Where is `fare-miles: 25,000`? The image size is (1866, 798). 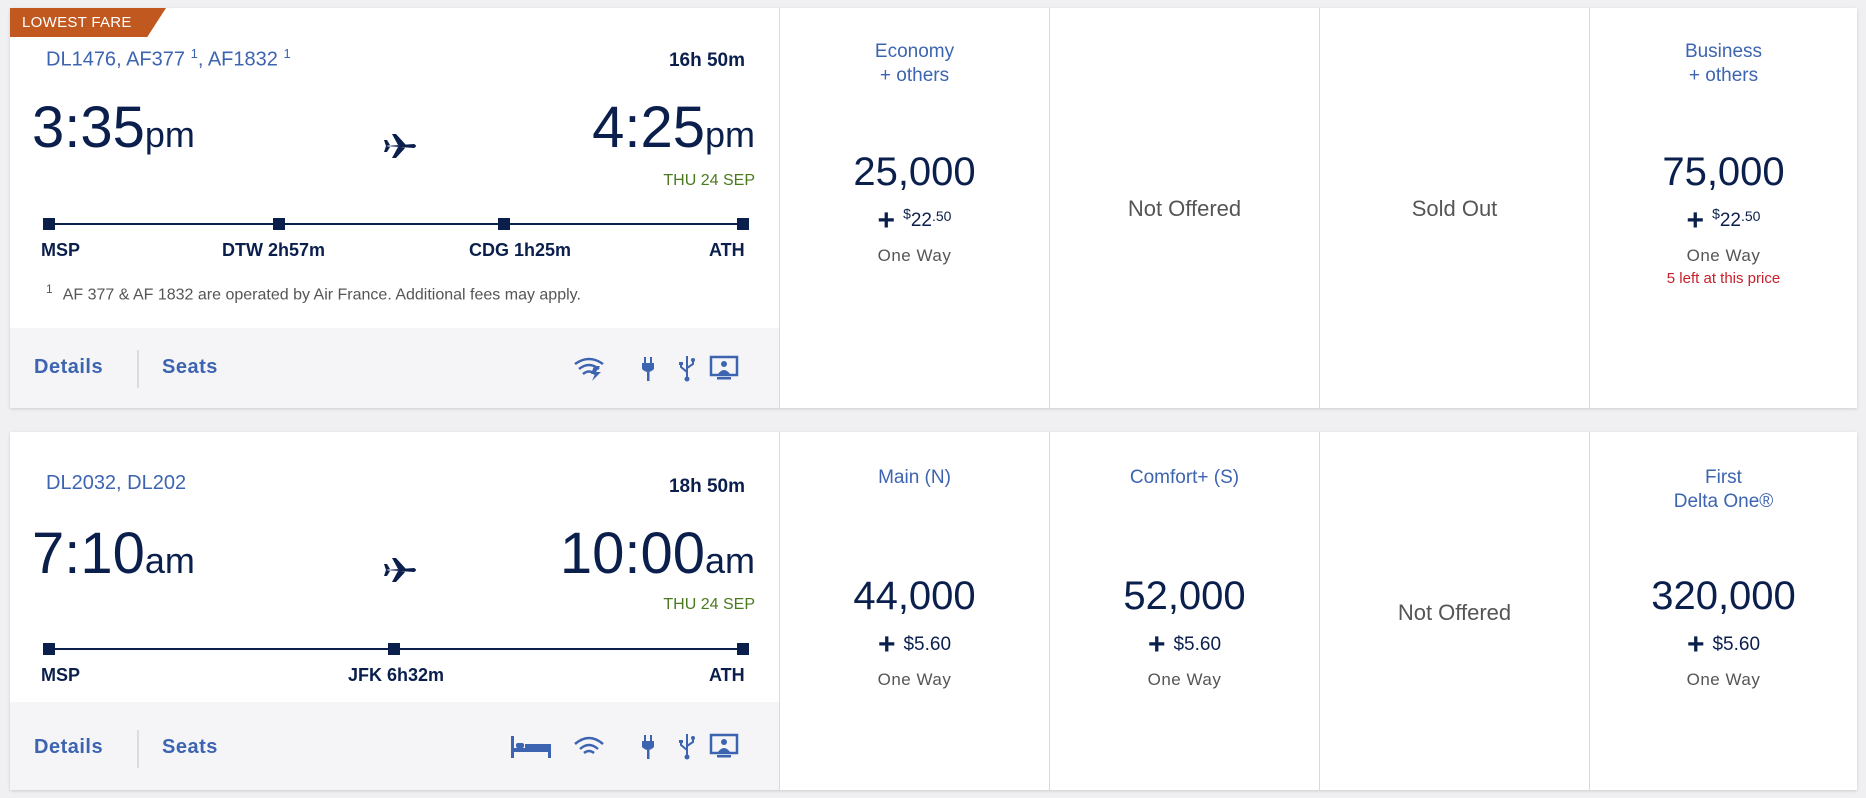
fare-miles: 25,000 is located at coordinates (914, 172).